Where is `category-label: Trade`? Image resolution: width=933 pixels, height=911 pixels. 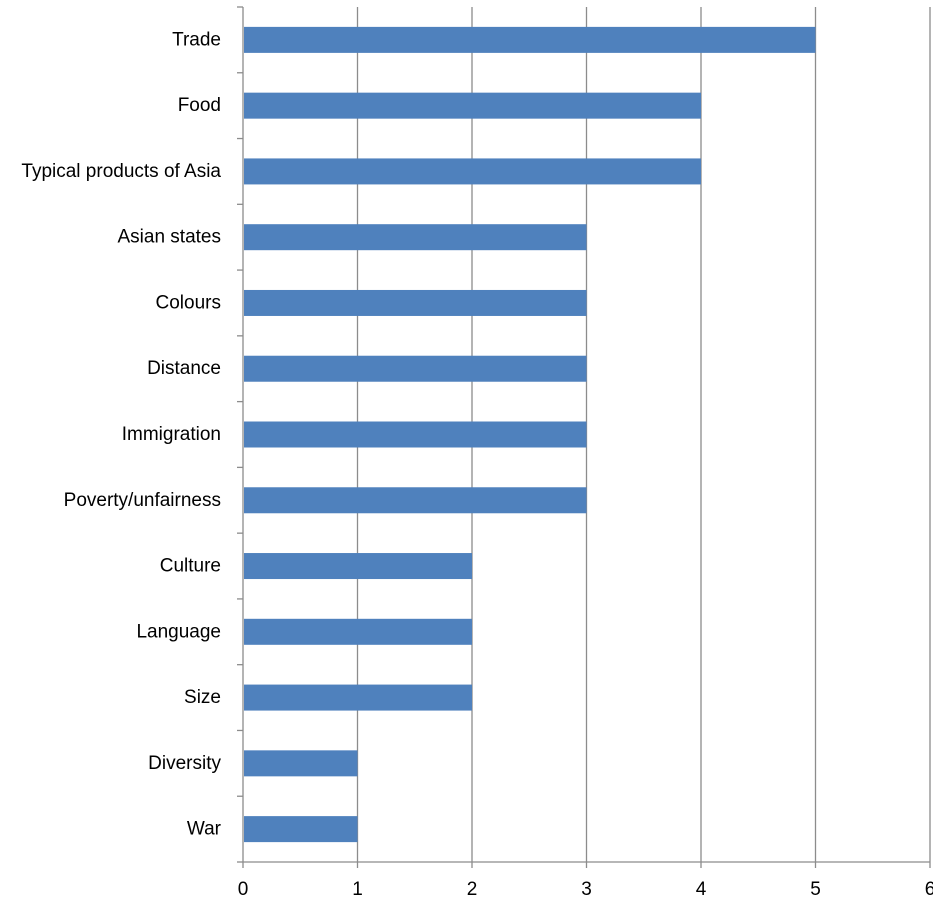 category-label: Trade is located at coordinates (196, 39).